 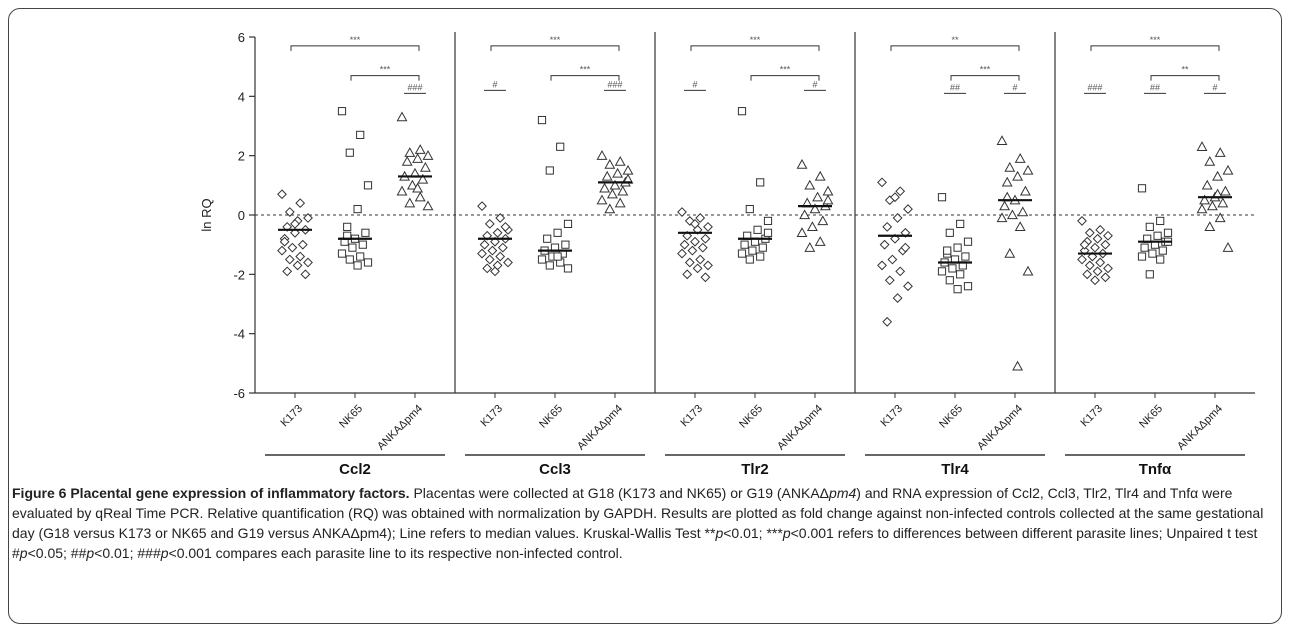 I want to click on significance-label: ##, so click(x=1155, y=87).